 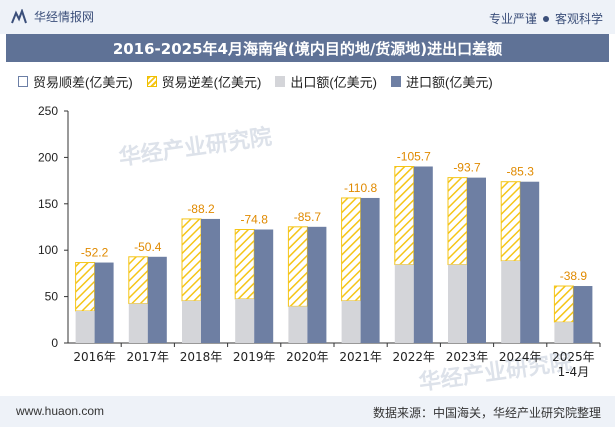 I want to click on header-tags: 专业严谨 客观科学, so click(x=546, y=18).